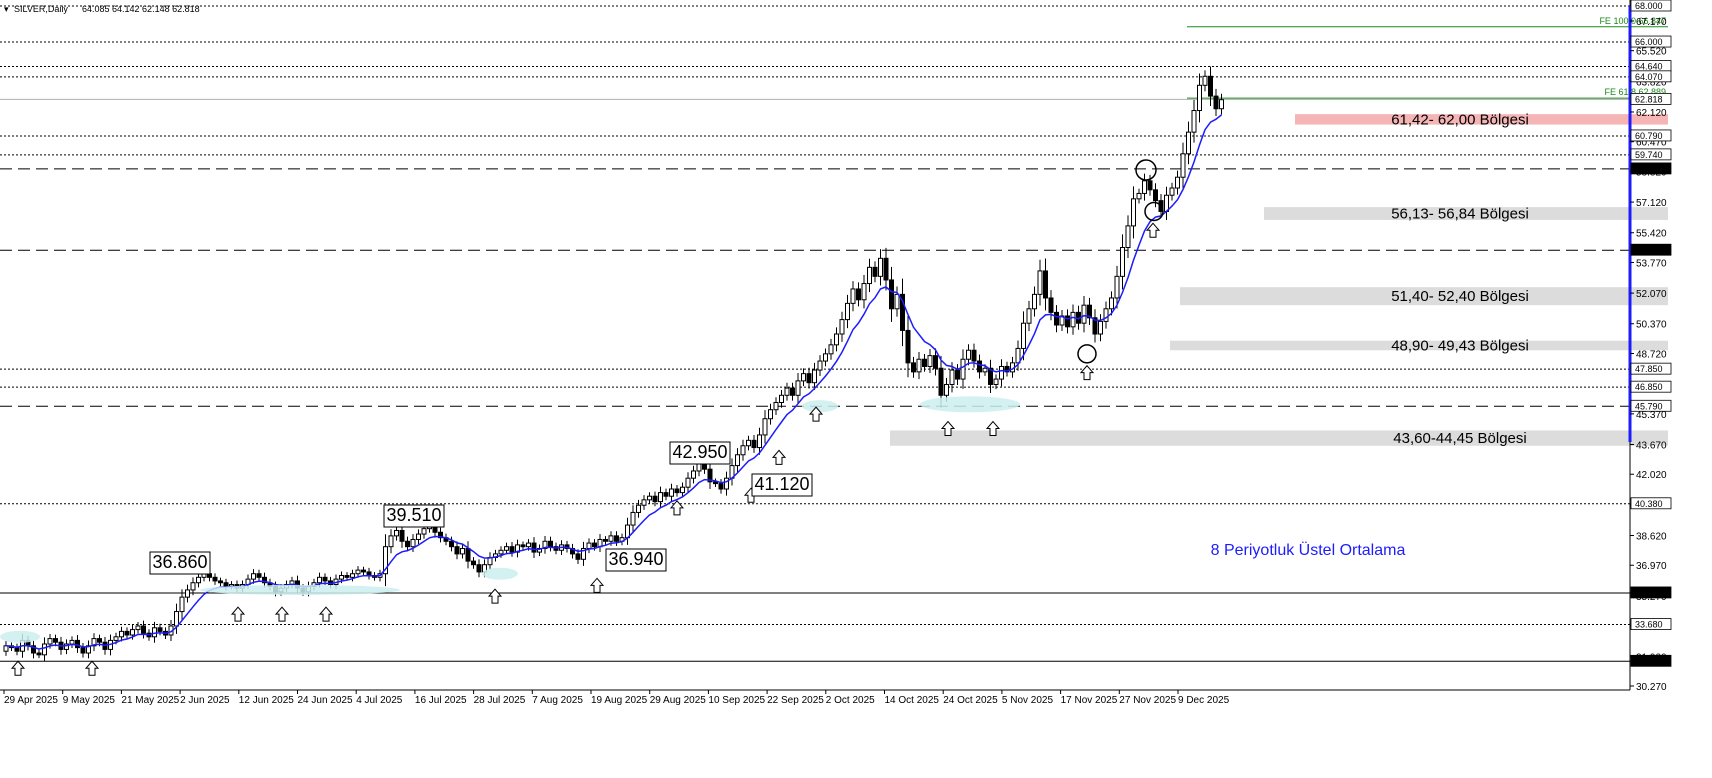 The width and height of the screenshot is (1712, 778). What do you see at coordinates (699, 452) in the screenshot?
I see `price-annotation-label: 42.950` at bounding box center [699, 452].